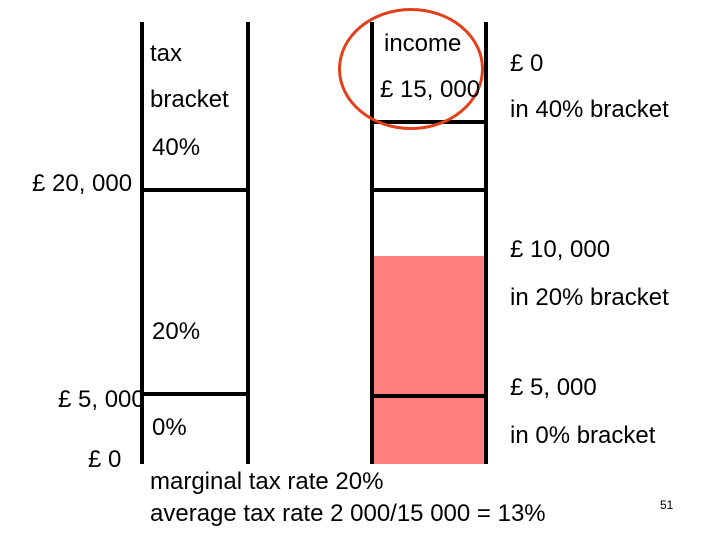 Image resolution: width=720 pixels, height=540 pixels. Describe the element at coordinates (486, 243) in the screenshot. I see `income-column-right-border` at that location.